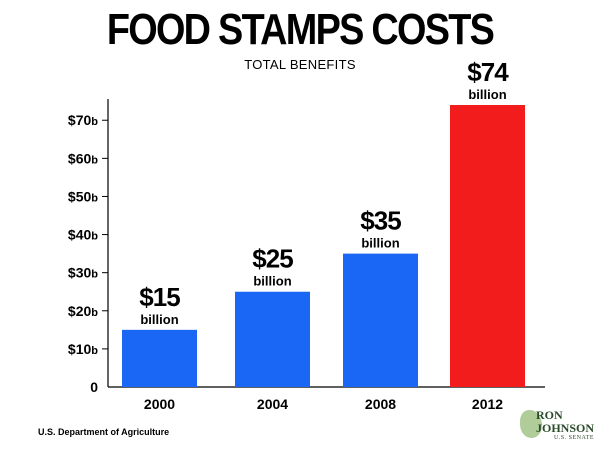 The height and width of the screenshot is (450, 600). Describe the element at coordinates (83, 120) in the screenshot. I see `y-tick-label: $70b` at that location.